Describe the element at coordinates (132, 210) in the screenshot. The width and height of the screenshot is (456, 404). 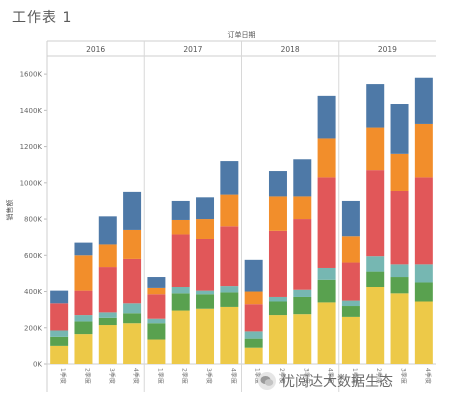
I see `bar-segment-2016-q4-s6` at that location.